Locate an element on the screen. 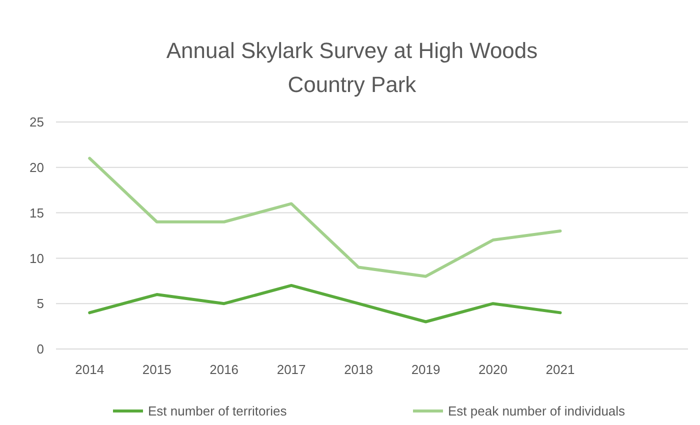  y-tick-label: 10 is located at coordinates (37, 258).